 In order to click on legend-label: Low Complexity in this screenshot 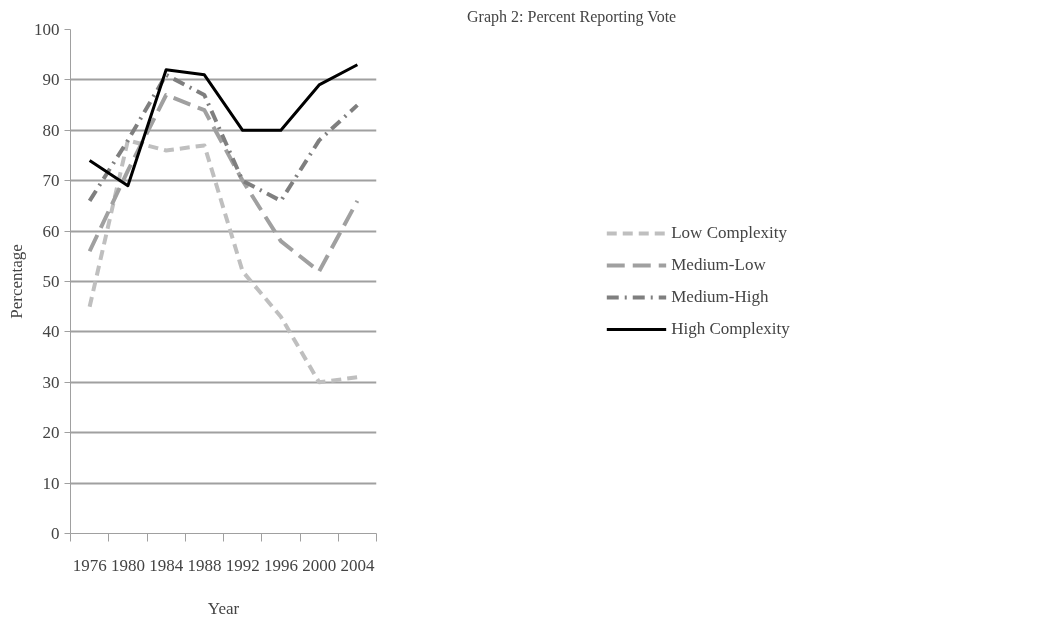, I will do `click(729, 233)`.